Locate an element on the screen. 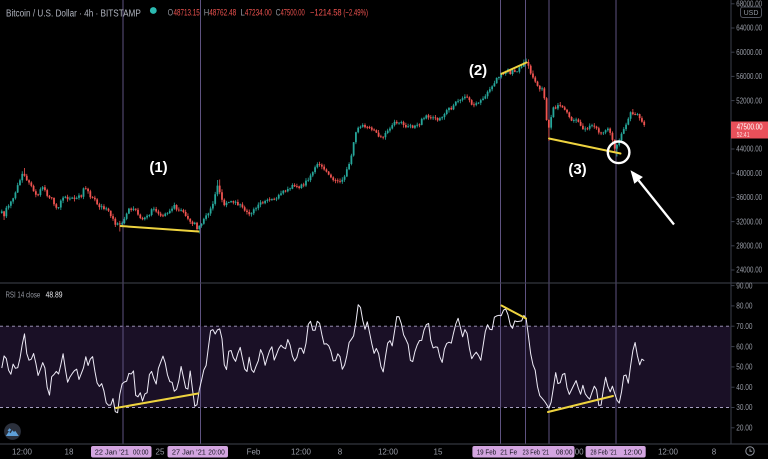  svg-text: 60.00 is located at coordinates (744, 346).